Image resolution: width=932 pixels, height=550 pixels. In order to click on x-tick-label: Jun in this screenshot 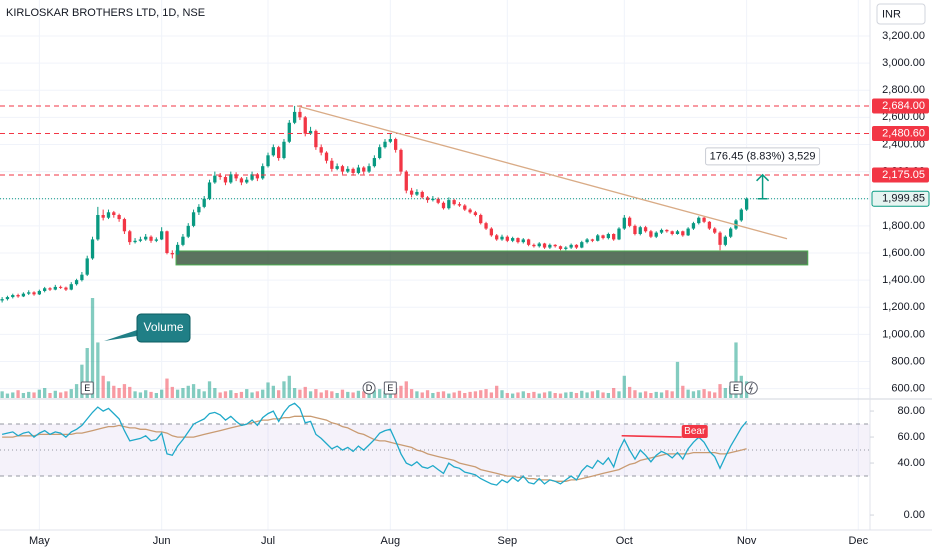, I will do `click(162, 541)`.